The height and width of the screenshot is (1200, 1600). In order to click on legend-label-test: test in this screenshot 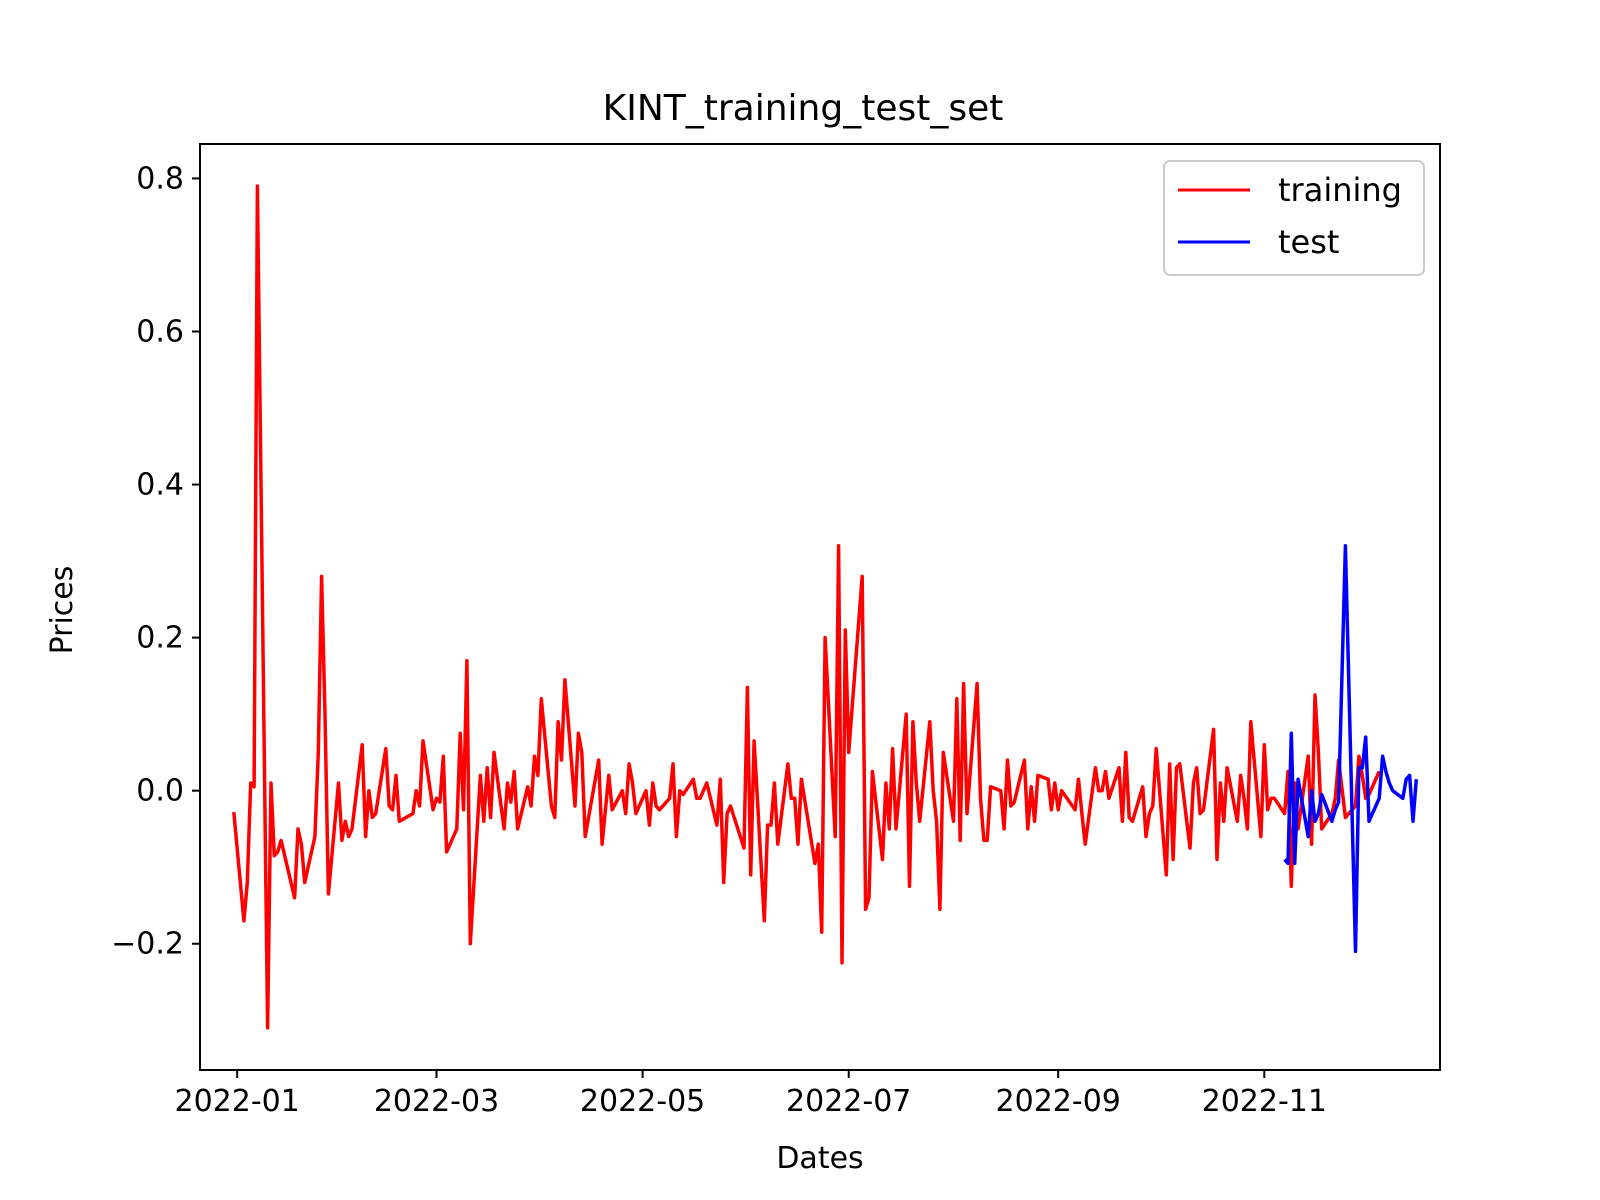, I will do `click(1308, 242)`.